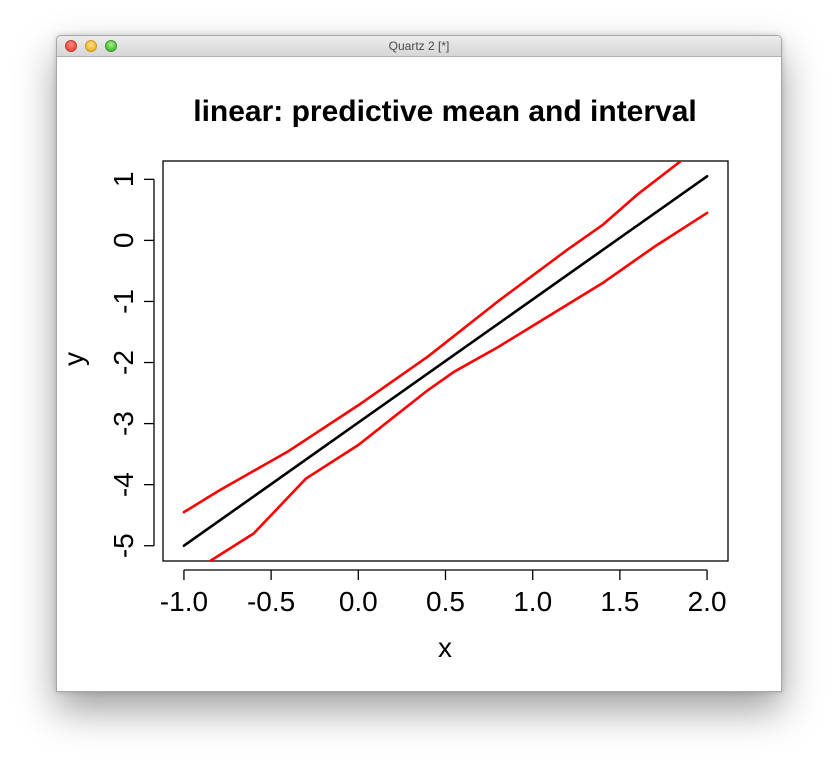  What do you see at coordinates (271, 601) in the screenshot?
I see `x-tick-label: -0.5` at bounding box center [271, 601].